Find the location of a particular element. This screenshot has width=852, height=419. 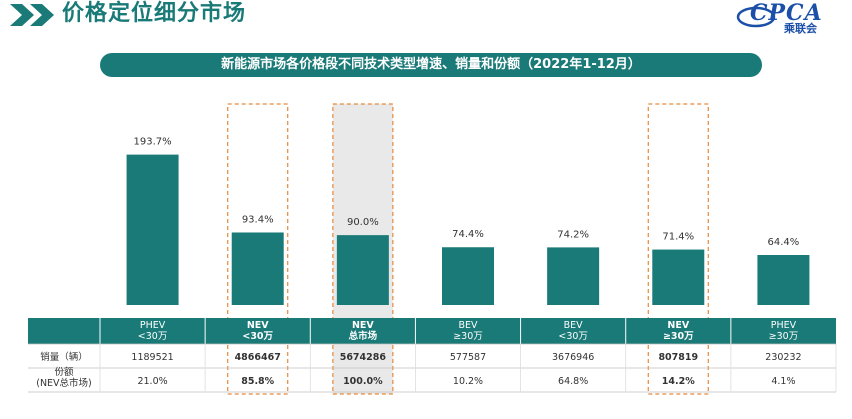

table-cell-value: 14.2% is located at coordinates (678, 381).